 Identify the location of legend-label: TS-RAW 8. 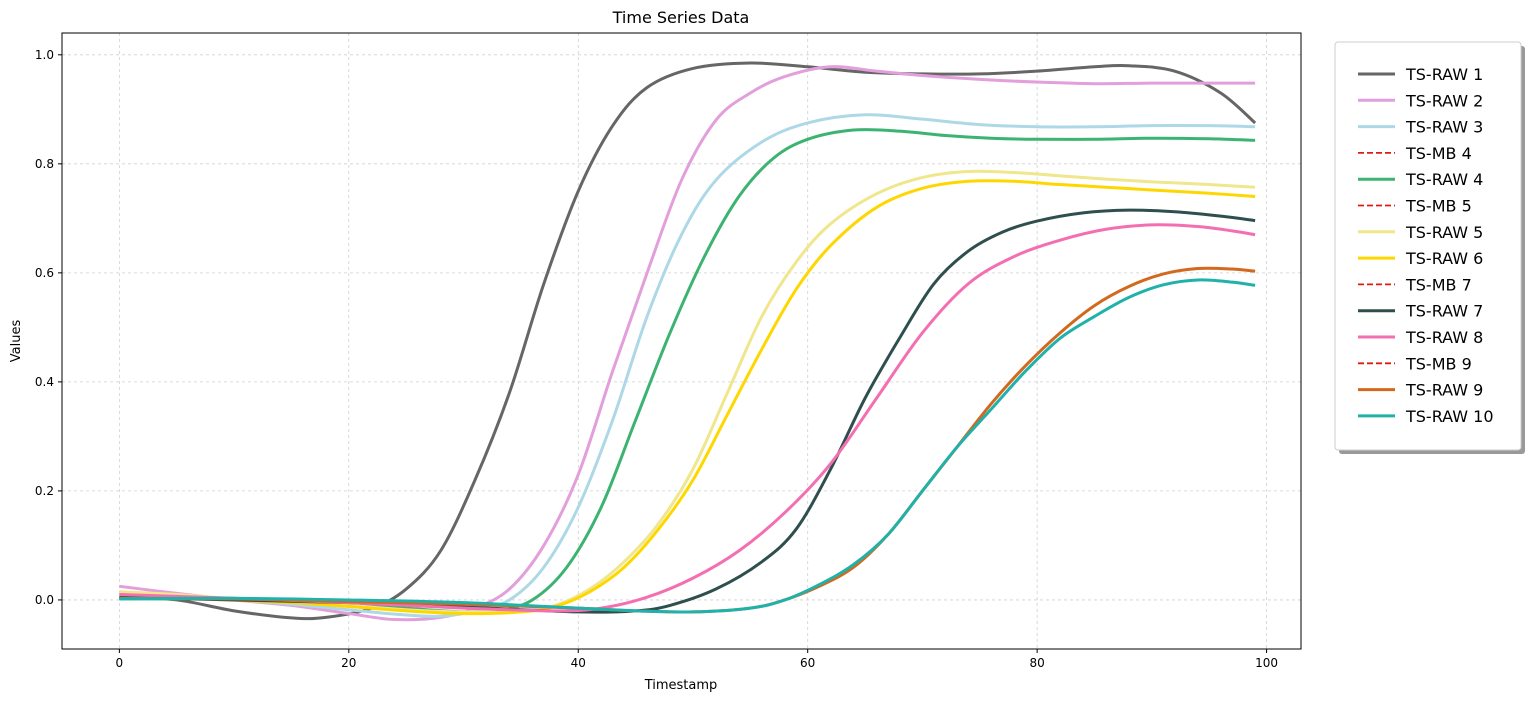
(1444, 337).